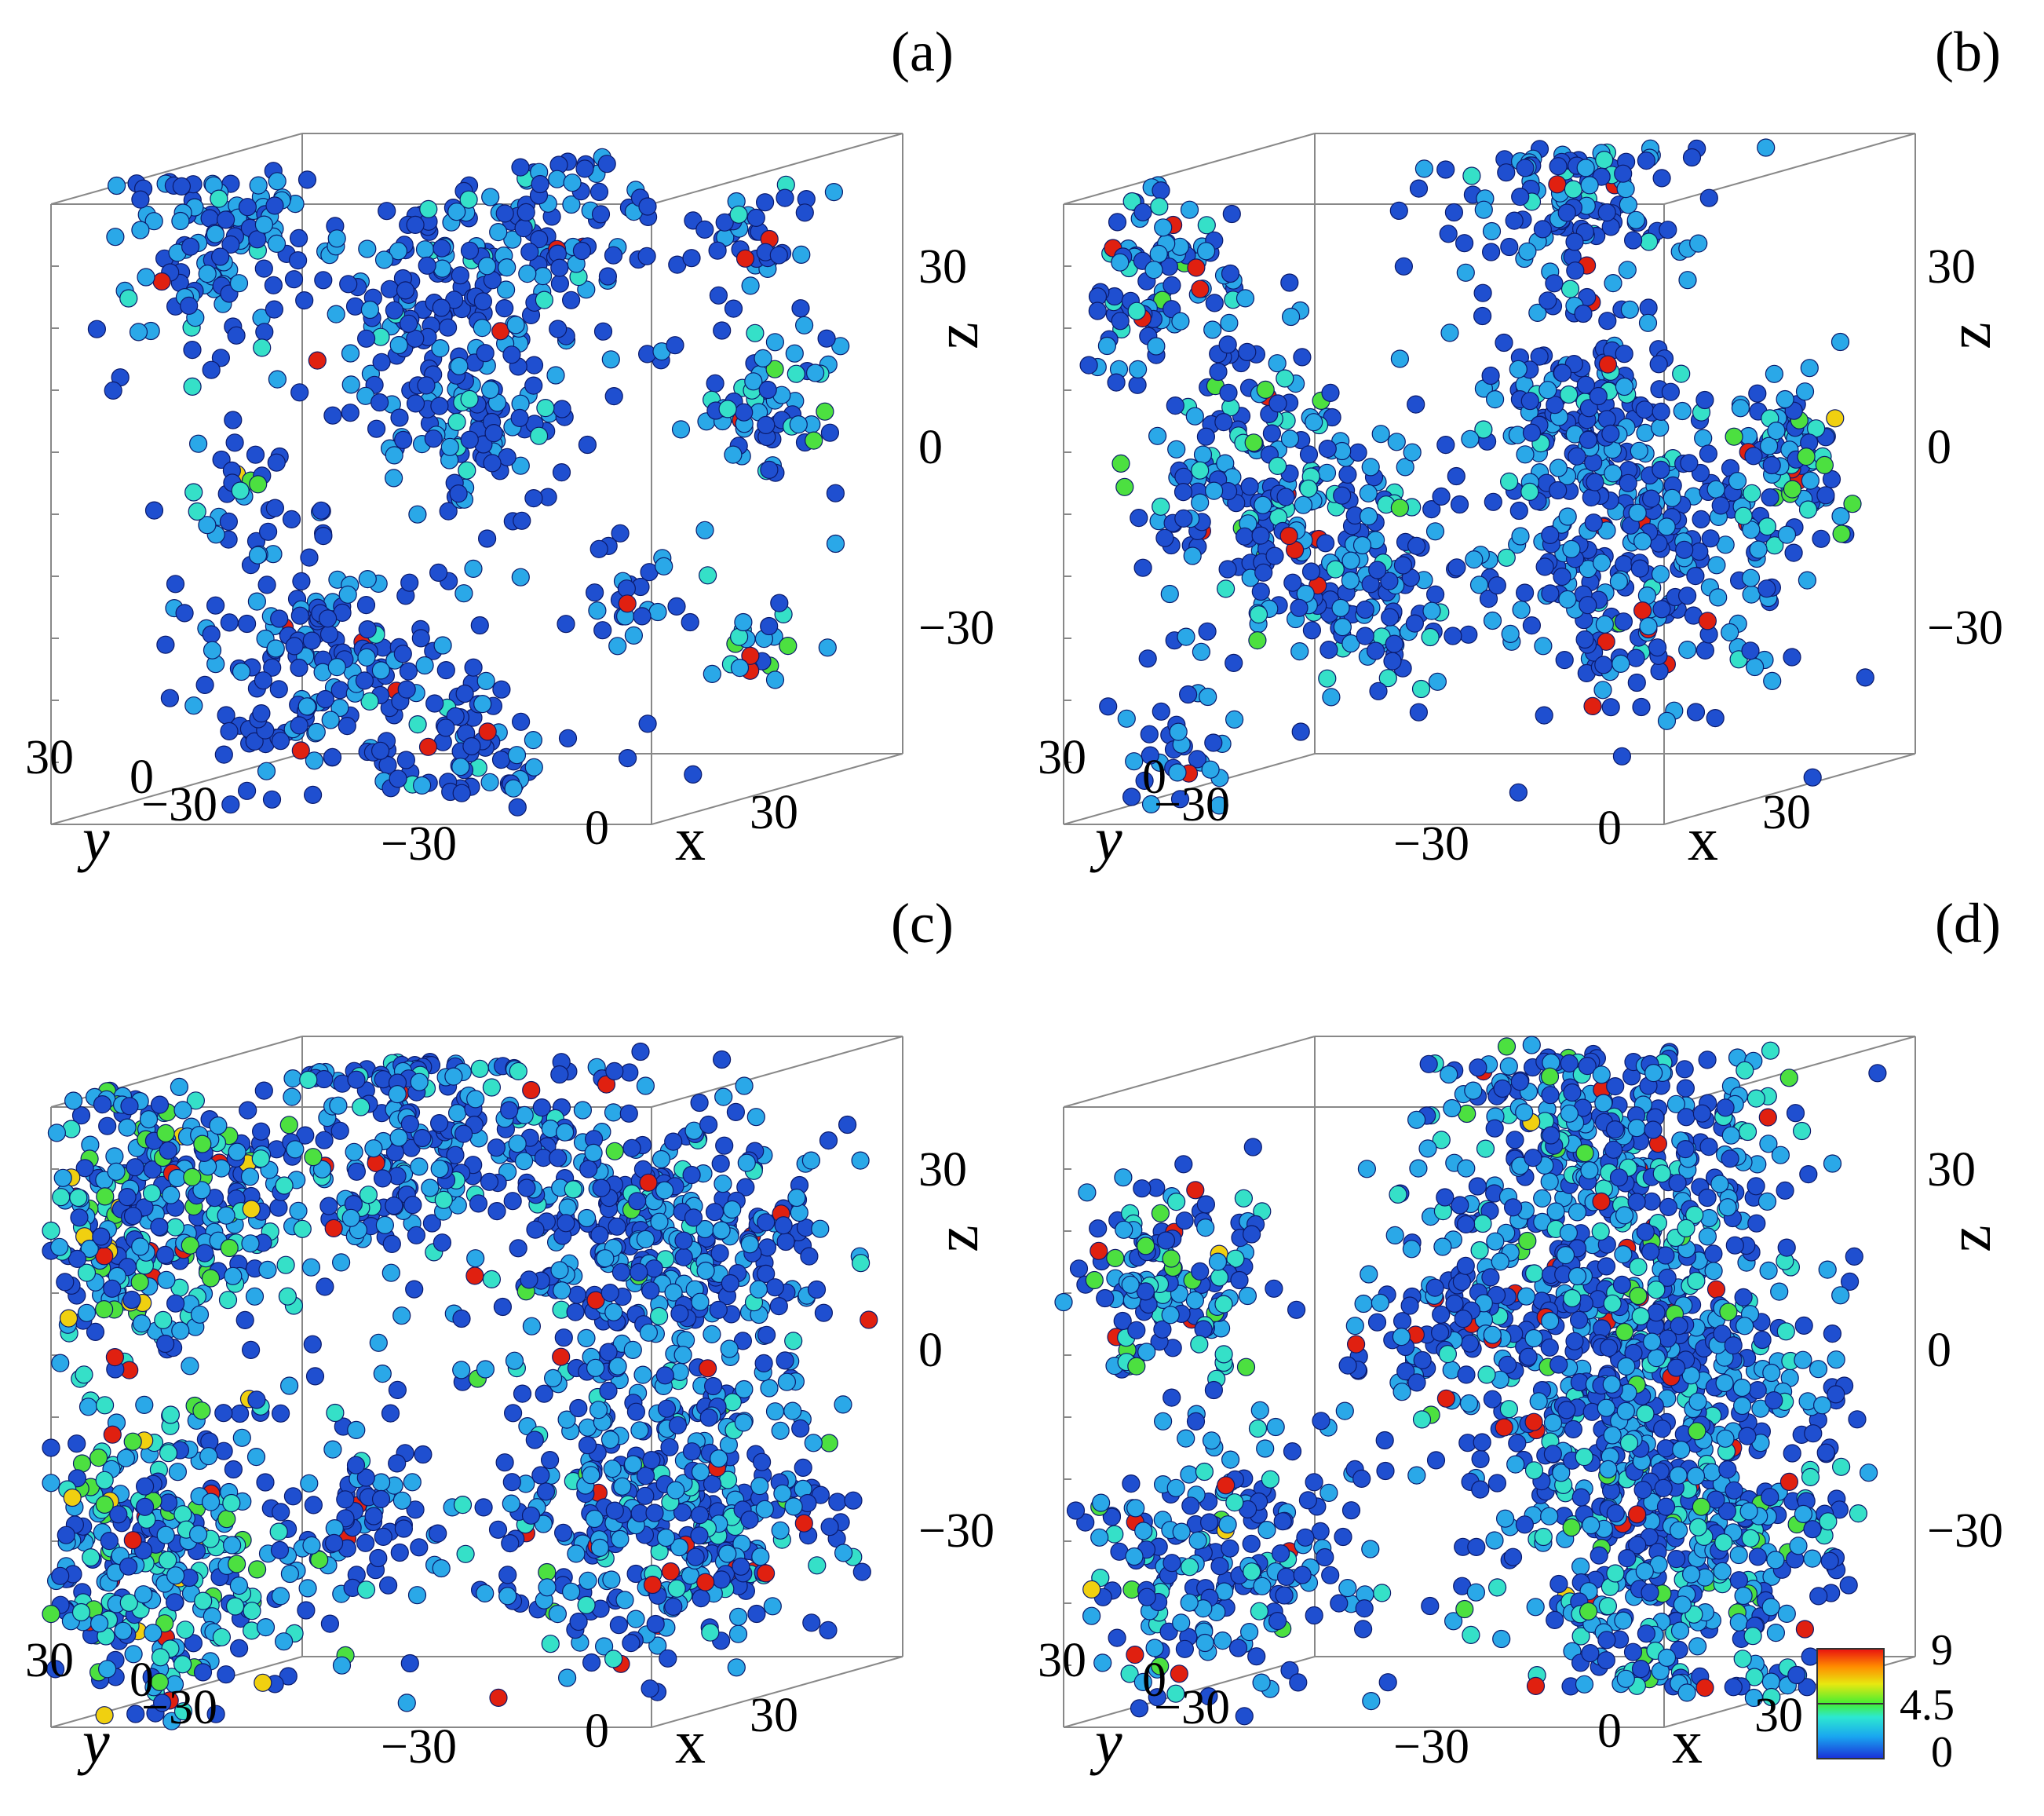 The image size is (2044, 1816). What do you see at coordinates (1062, 758) in the screenshot?
I see `panel-b-y-tick-30: 30` at bounding box center [1062, 758].